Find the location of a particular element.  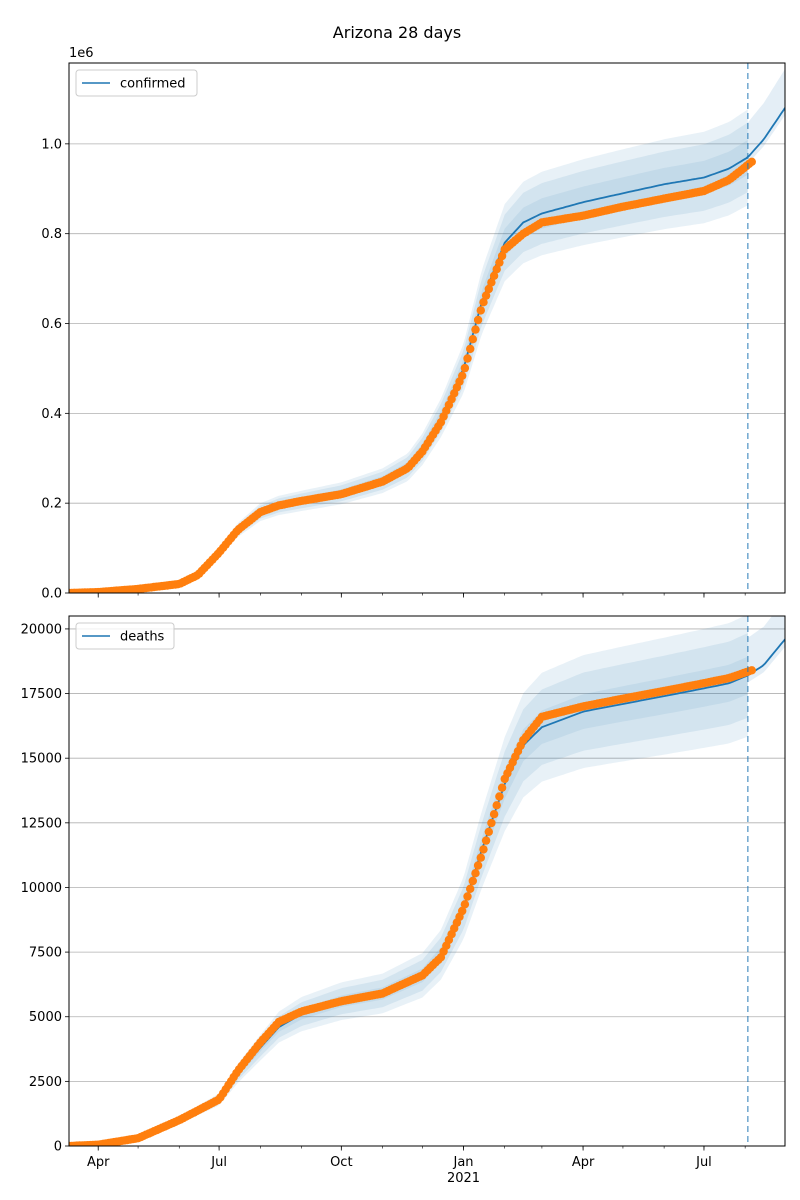

y-tick-label: 1.0 is located at coordinates (51, 144).